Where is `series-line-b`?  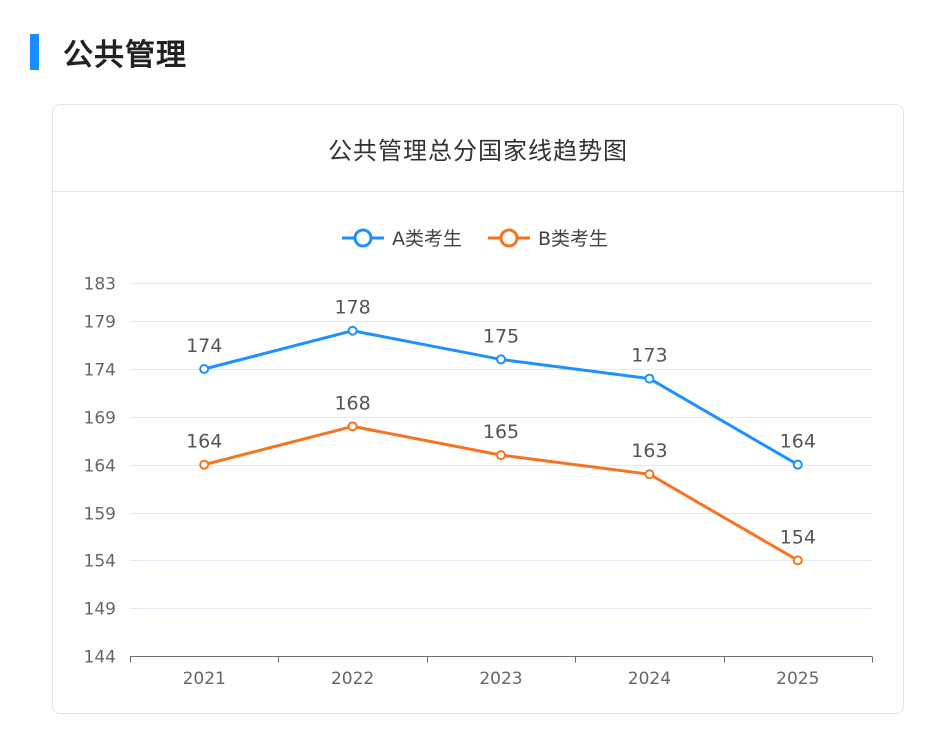
series-line-b is located at coordinates (501, 493).